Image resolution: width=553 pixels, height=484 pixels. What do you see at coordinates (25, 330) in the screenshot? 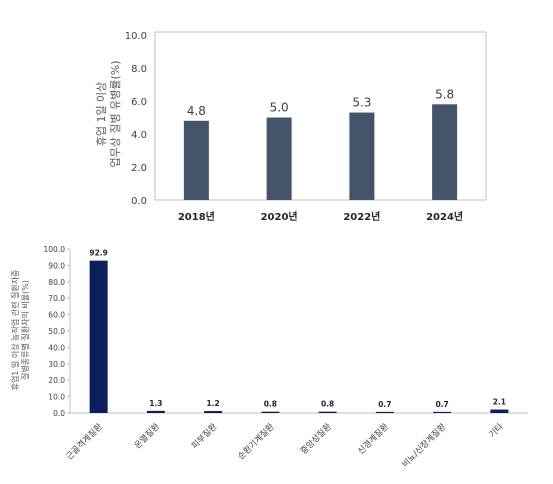
I see `chart2-ylabel-line2: 질병종류별 질환자의 비율(%)` at bounding box center [25, 330].